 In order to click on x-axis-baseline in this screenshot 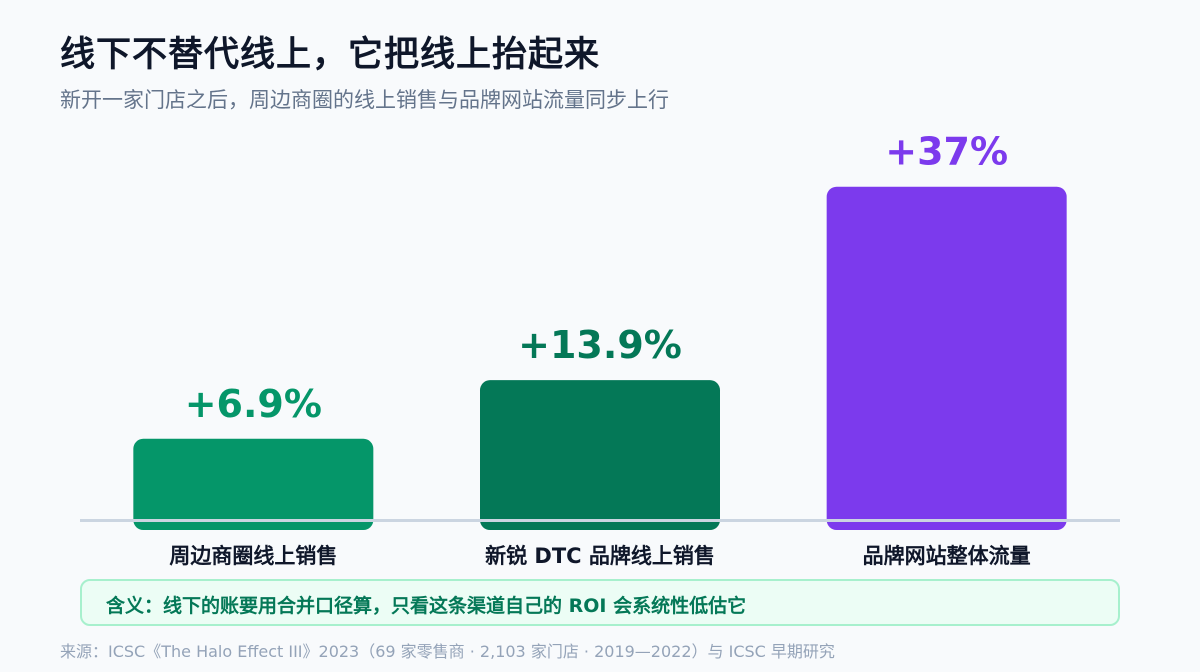, I will do `click(600, 520)`.